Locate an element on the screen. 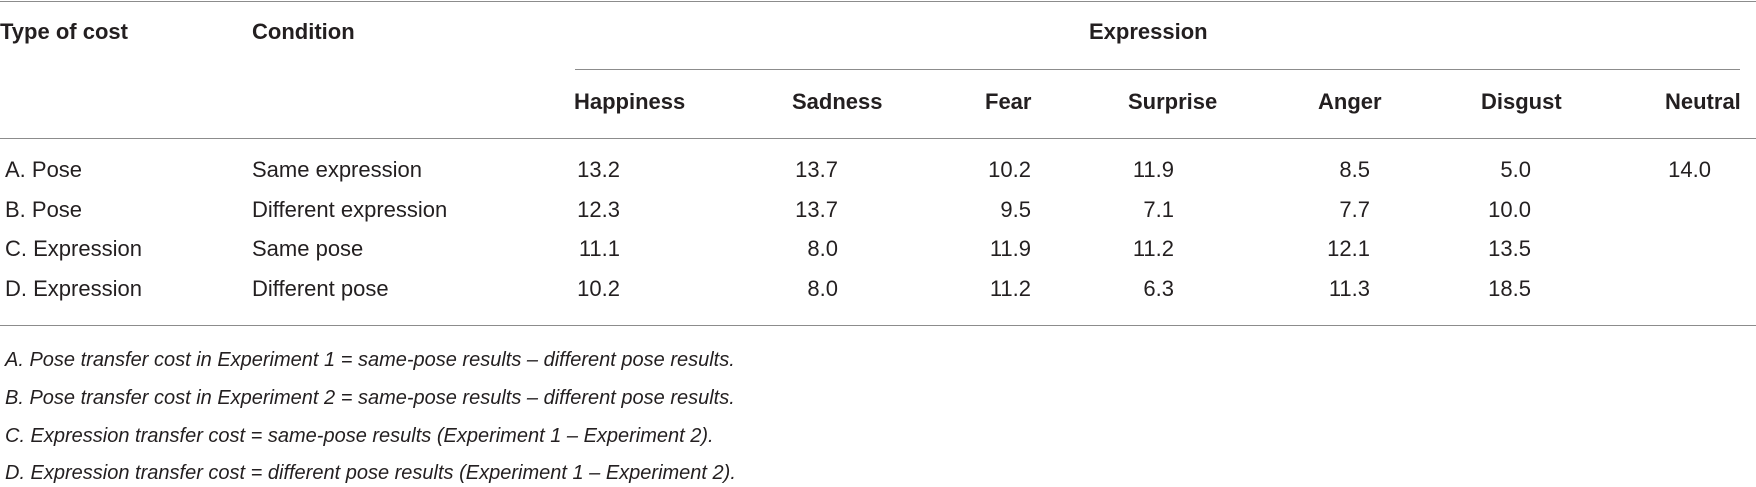 The height and width of the screenshot is (487, 1756). cell-anger: 7.7 is located at coordinates (1354, 209).